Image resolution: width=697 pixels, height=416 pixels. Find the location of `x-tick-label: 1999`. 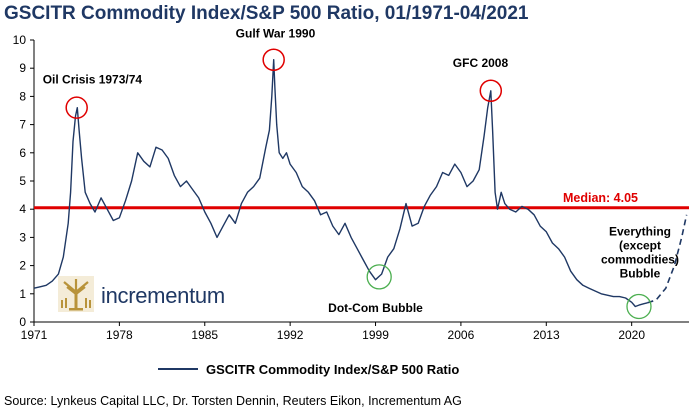

x-tick-label: 1999 is located at coordinates (375, 335).